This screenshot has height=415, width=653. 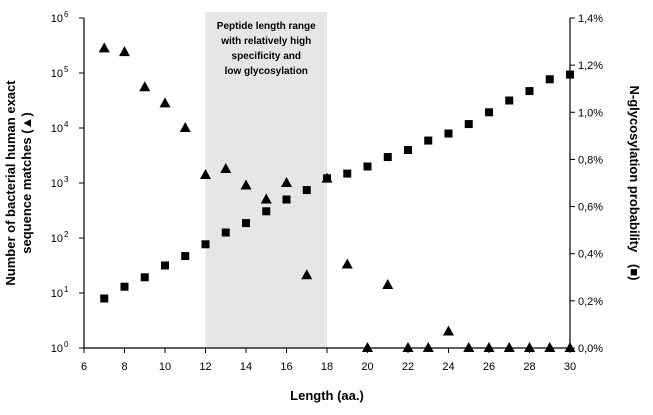 I want to click on x-tick-label: 10, so click(x=165, y=367).